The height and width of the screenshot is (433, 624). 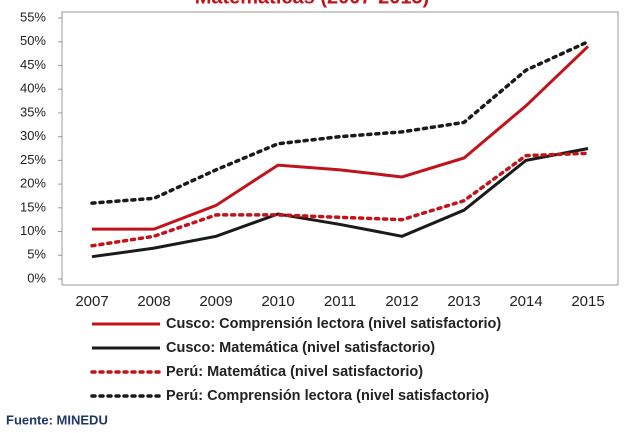 What do you see at coordinates (33, 159) in the screenshot?
I see `y-tick-label: 25%` at bounding box center [33, 159].